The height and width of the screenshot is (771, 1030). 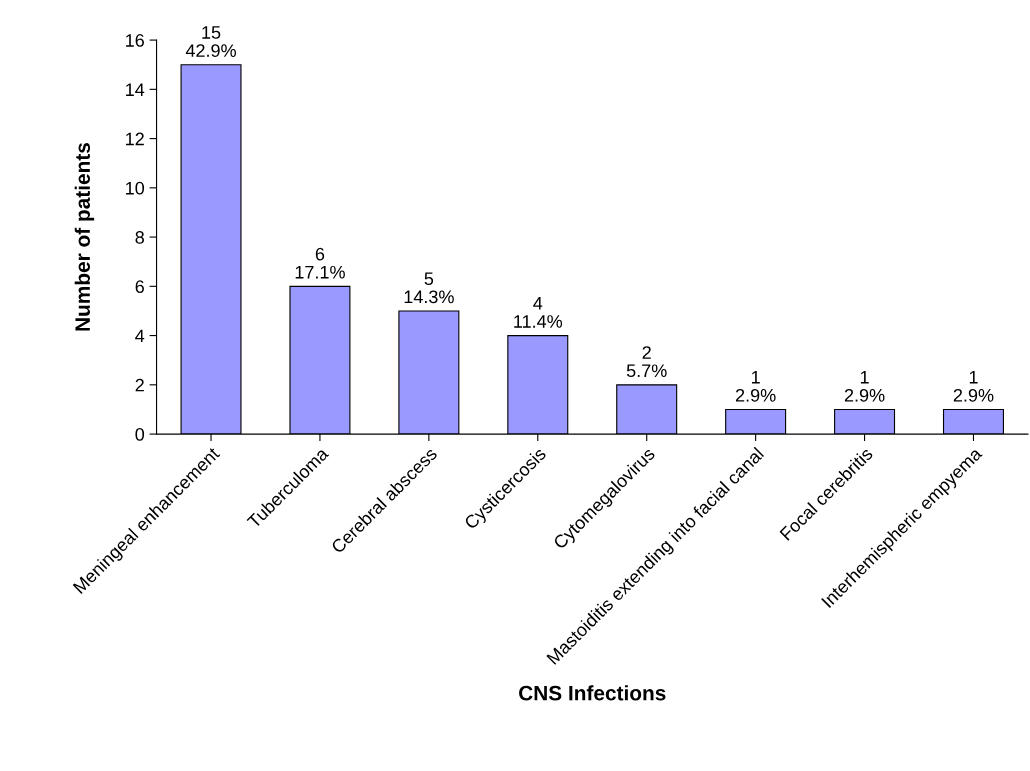 What do you see at coordinates (538, 312) in the screenshot?
I see `data-label: 4 11.4%` at bounding box center [538, 312].